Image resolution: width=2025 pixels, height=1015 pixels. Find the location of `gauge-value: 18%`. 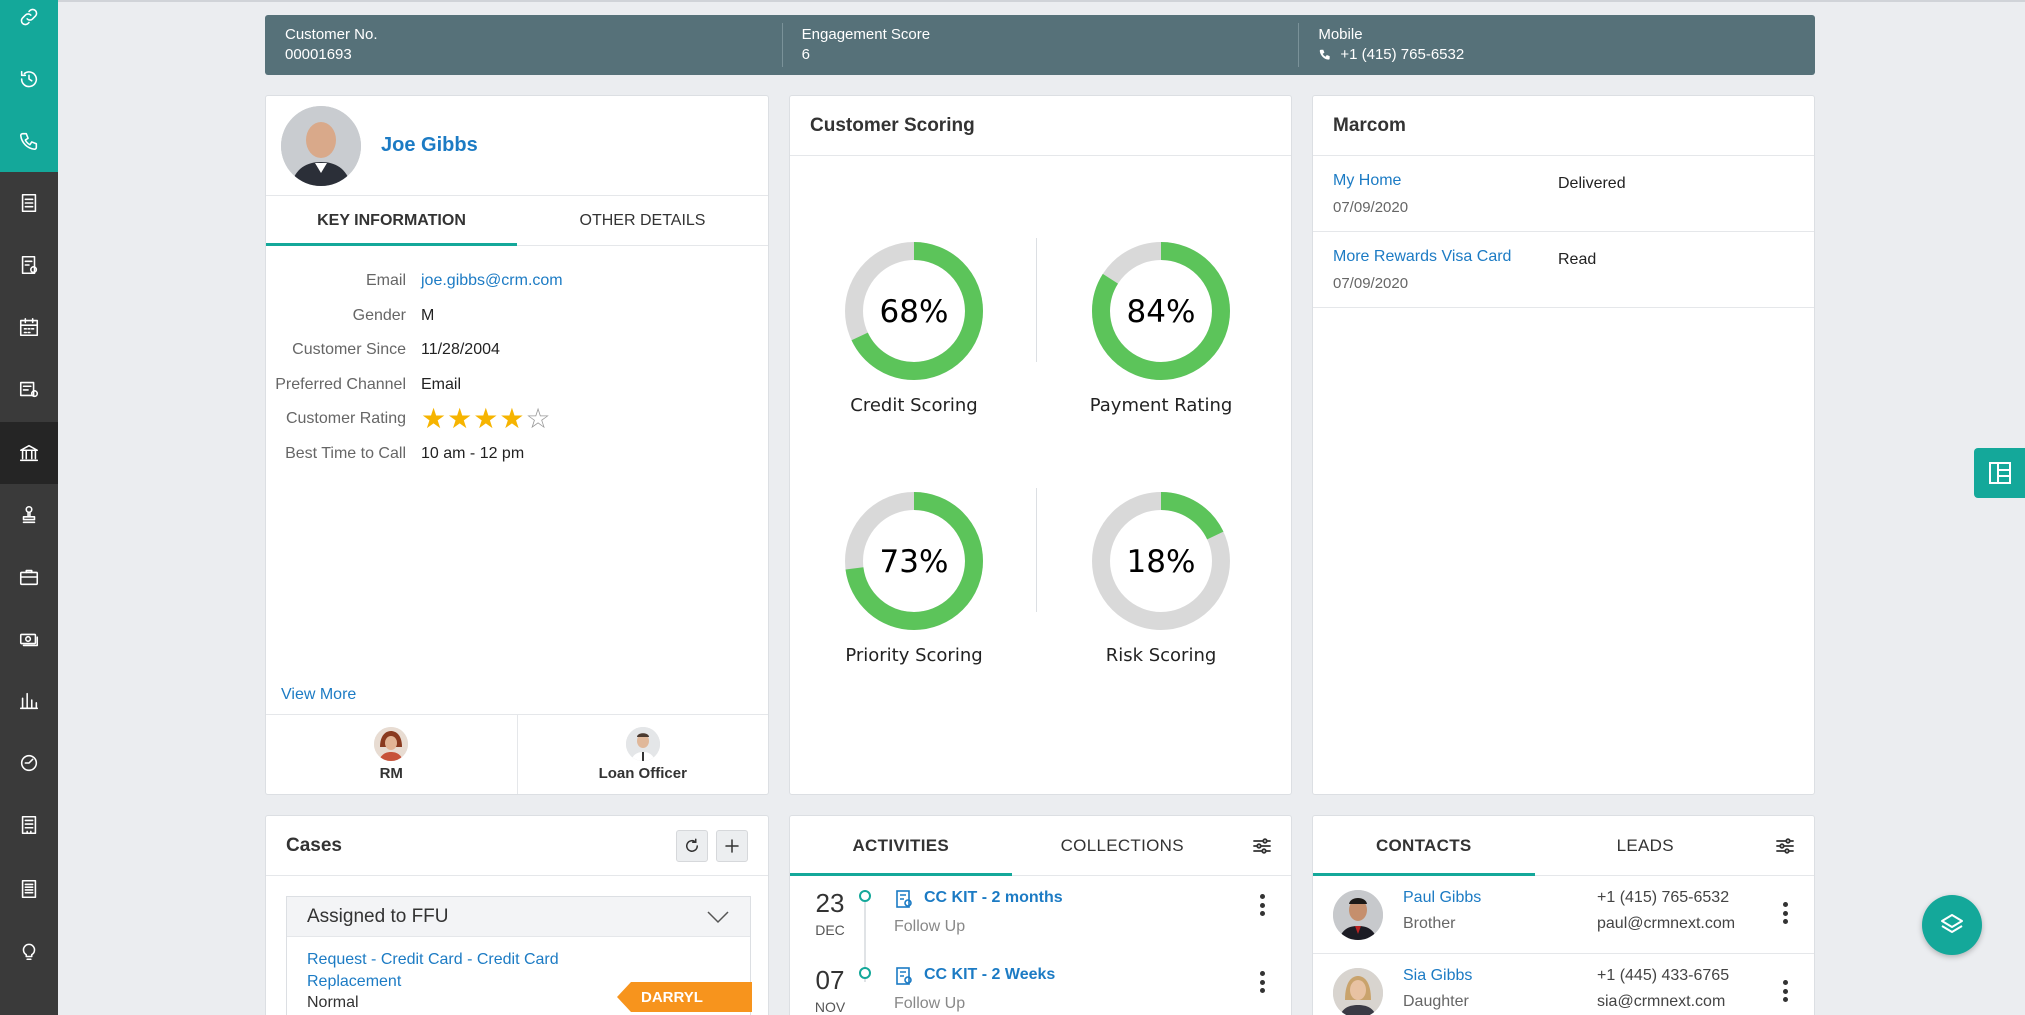

gauge-value: 18% is located at coordinates (1161, 562).